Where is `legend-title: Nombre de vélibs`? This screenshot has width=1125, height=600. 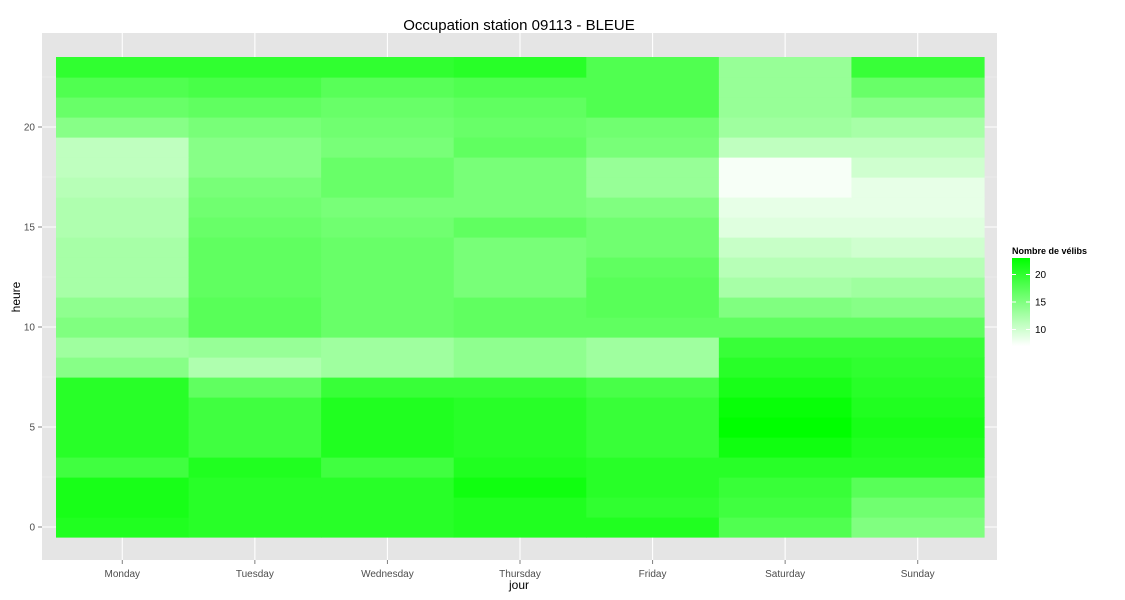
legend-title: Nombre de vélibs is located at coordinates (1049, 251).